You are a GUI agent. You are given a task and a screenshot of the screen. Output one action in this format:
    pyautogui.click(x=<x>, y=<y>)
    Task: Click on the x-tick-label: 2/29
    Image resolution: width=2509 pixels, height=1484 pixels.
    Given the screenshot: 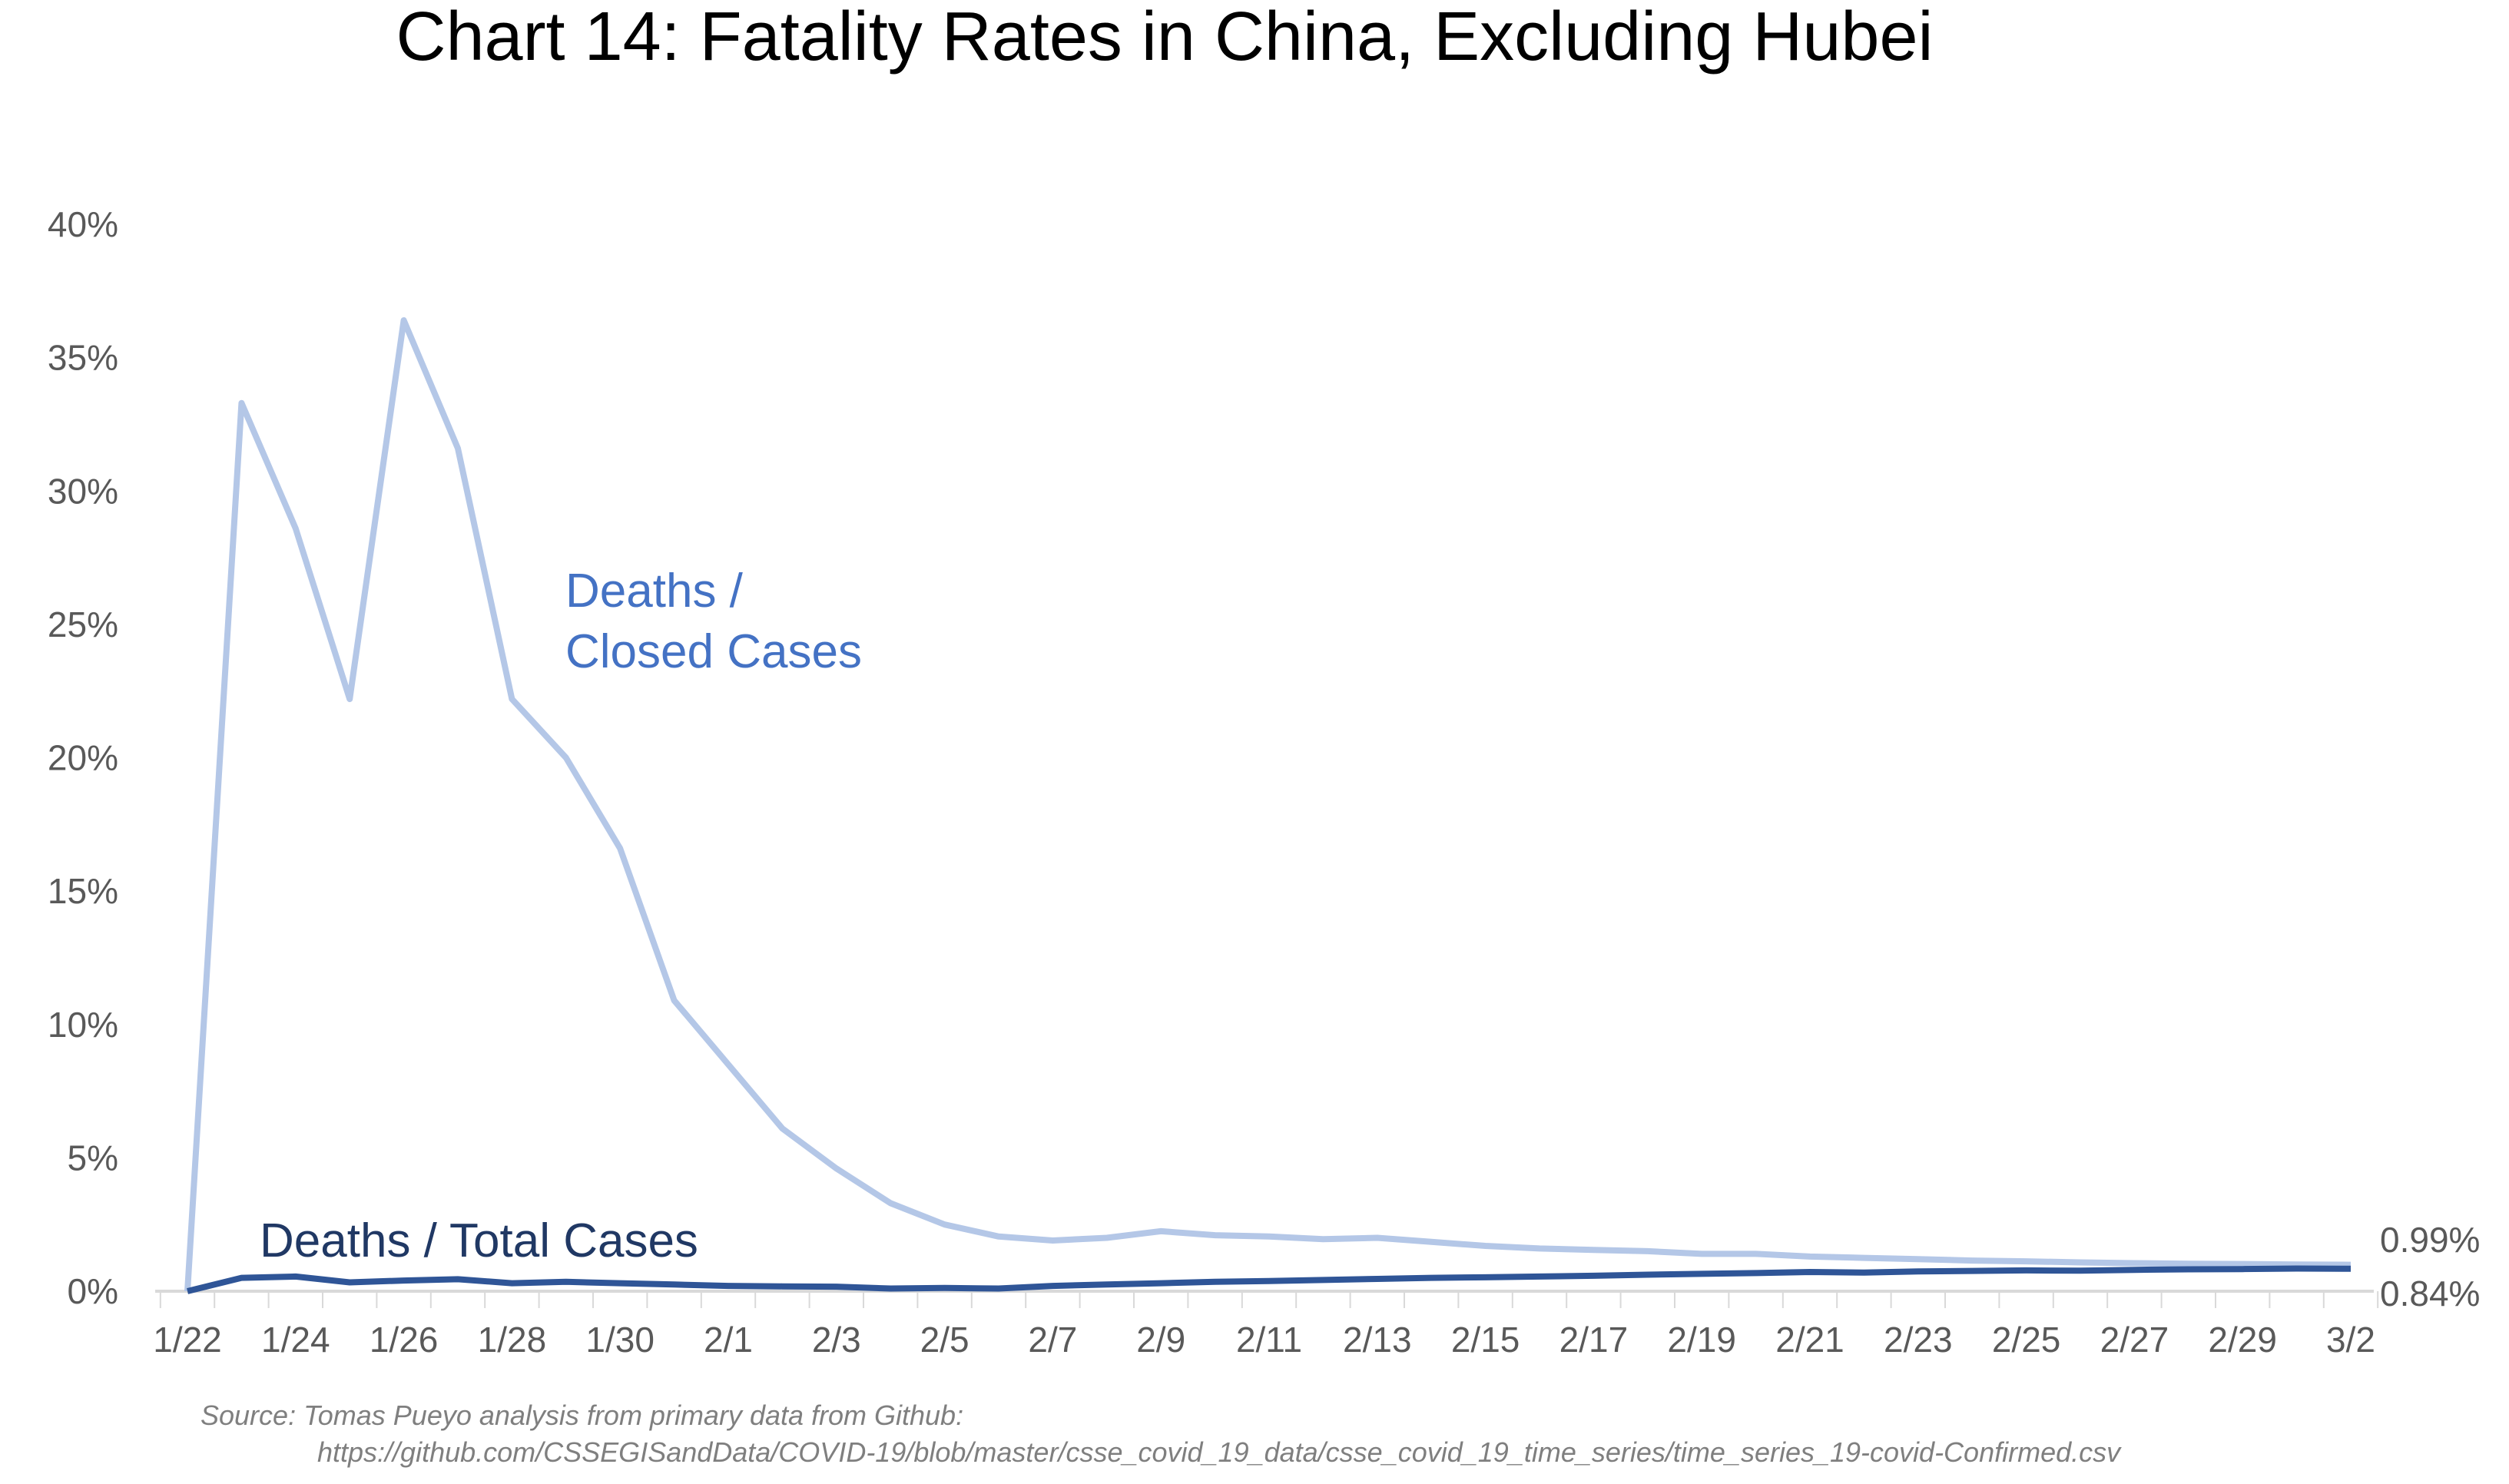 What is the action you would take?
    pyautogui.click(x=2242, y=1340)
    